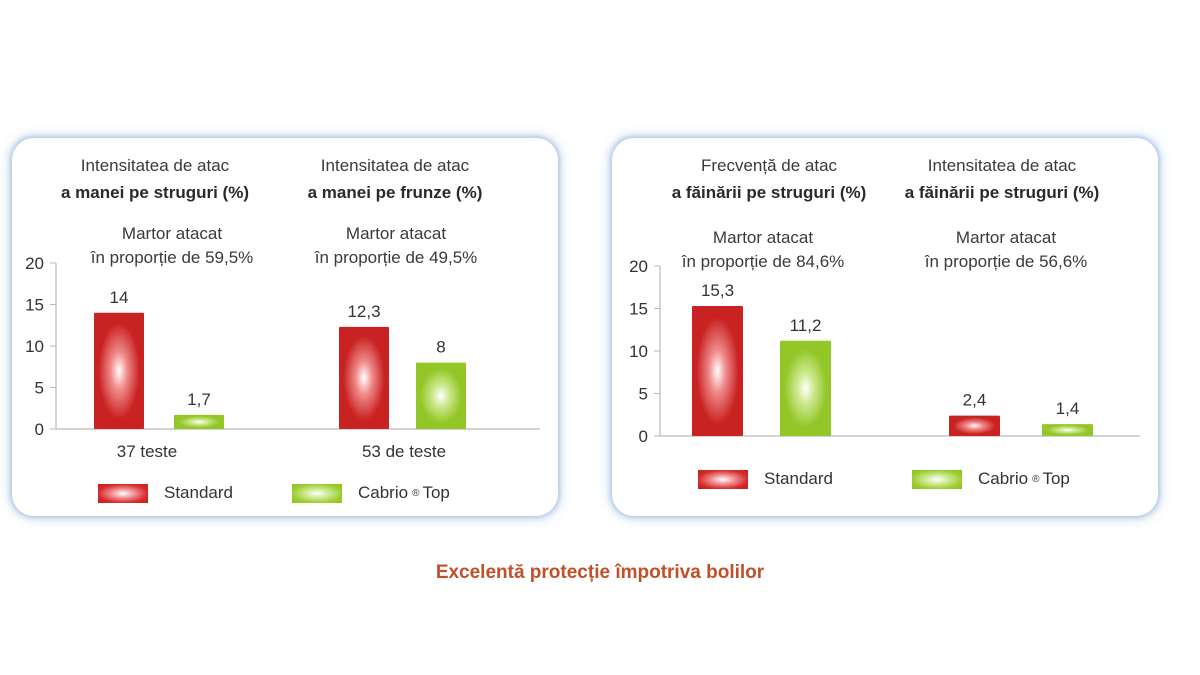 The width and height of the screenshot is (1200, 675). What do you see at coordinates (1006, 261) in the screenshot?
I see `subtitle-line2: în proporție de 56,6%` at bounding box center [1006, 261].